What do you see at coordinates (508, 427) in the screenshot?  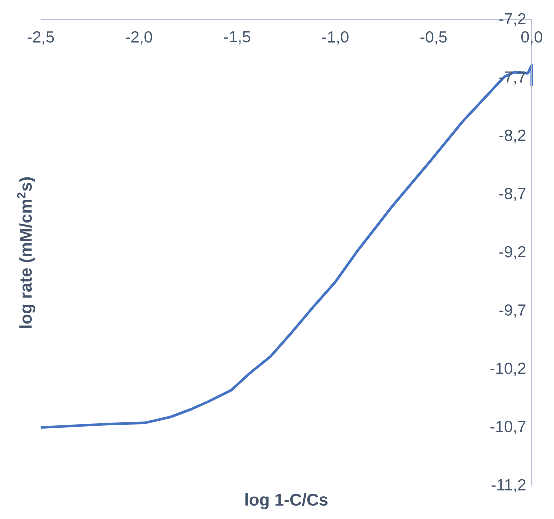 I see `y-tick-label: -10,7` at bounding box center [508, 427].